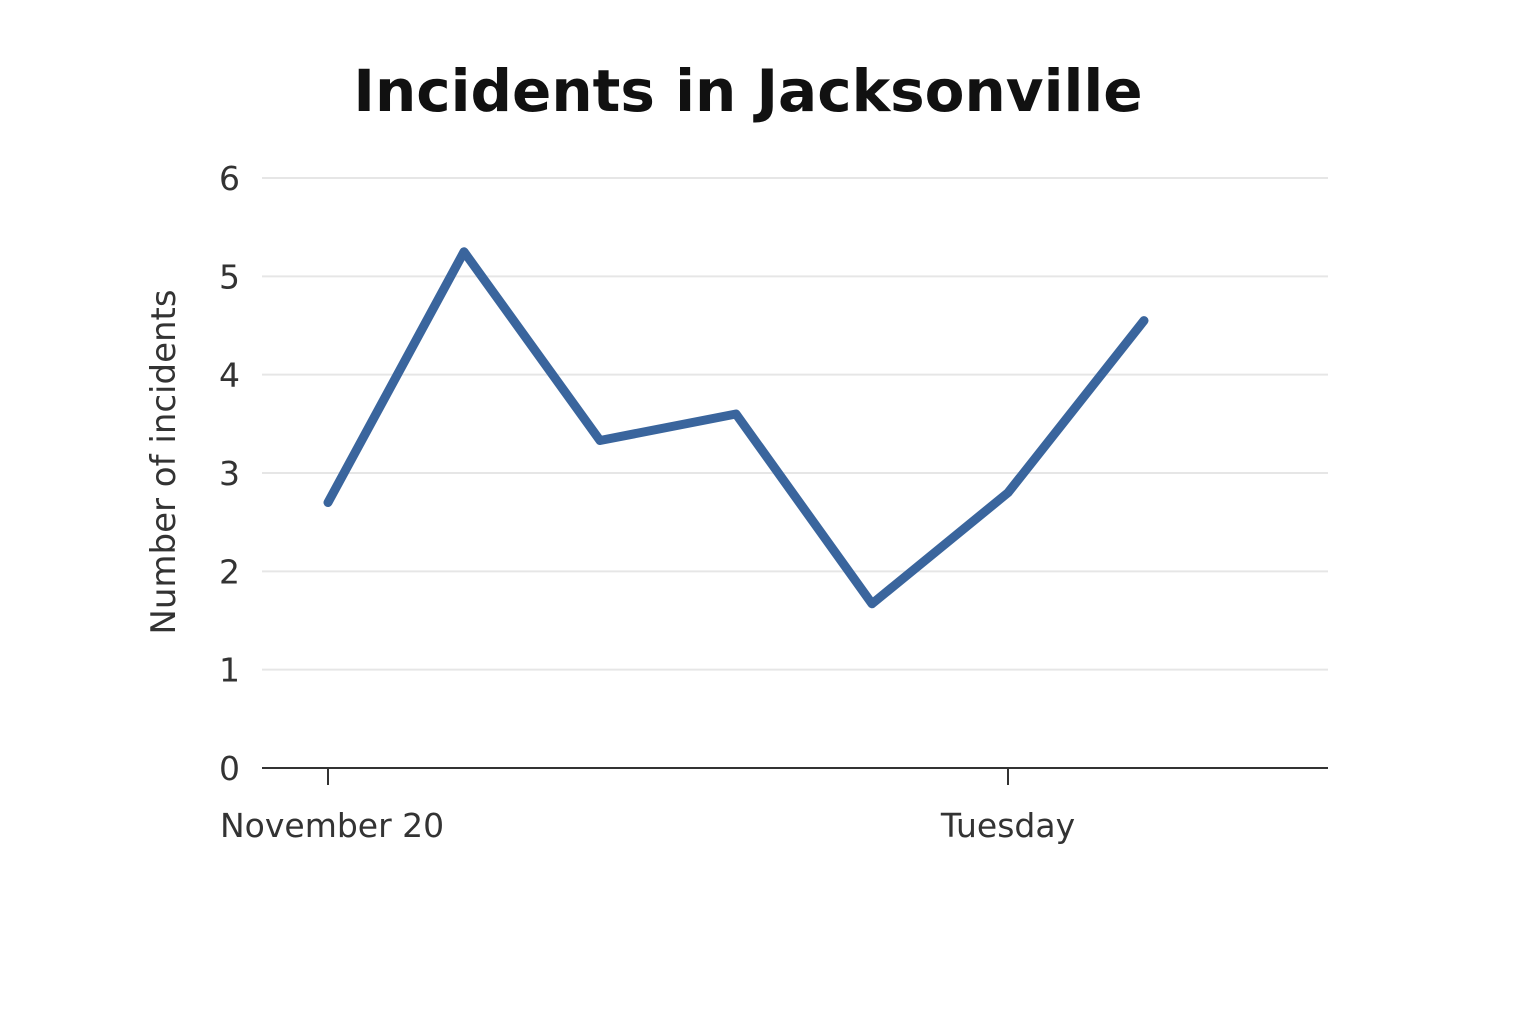  Describe the element at coordinates (332, 825) in the screenshot. I see `x-tick-label-0: November 20` at that location.